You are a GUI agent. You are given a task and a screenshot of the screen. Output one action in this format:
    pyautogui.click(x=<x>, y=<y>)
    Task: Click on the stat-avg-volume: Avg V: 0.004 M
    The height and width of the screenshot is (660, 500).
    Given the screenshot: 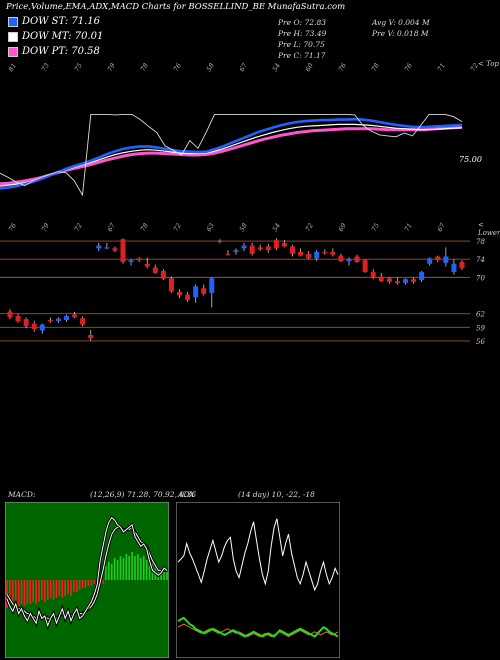 What is the action you would take?
    pyautogui.click(x=401, y=22)
    